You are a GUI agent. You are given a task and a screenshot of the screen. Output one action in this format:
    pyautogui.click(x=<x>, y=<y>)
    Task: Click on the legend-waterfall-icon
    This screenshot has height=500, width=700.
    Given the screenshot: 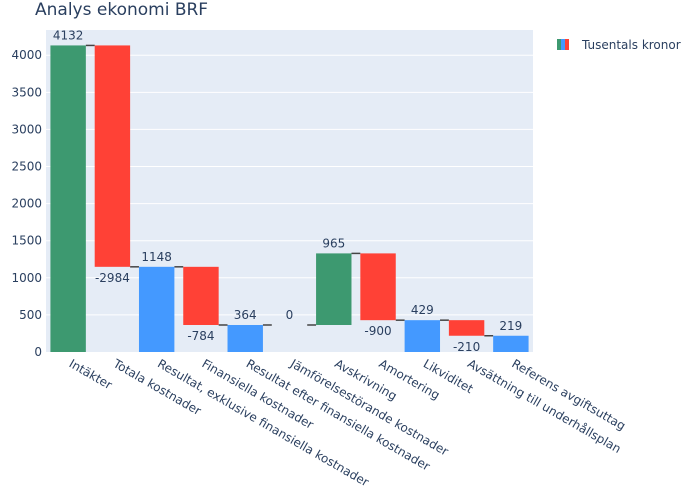 What is the action you would take?
    pyautogui.click(x=563, y=44)
    